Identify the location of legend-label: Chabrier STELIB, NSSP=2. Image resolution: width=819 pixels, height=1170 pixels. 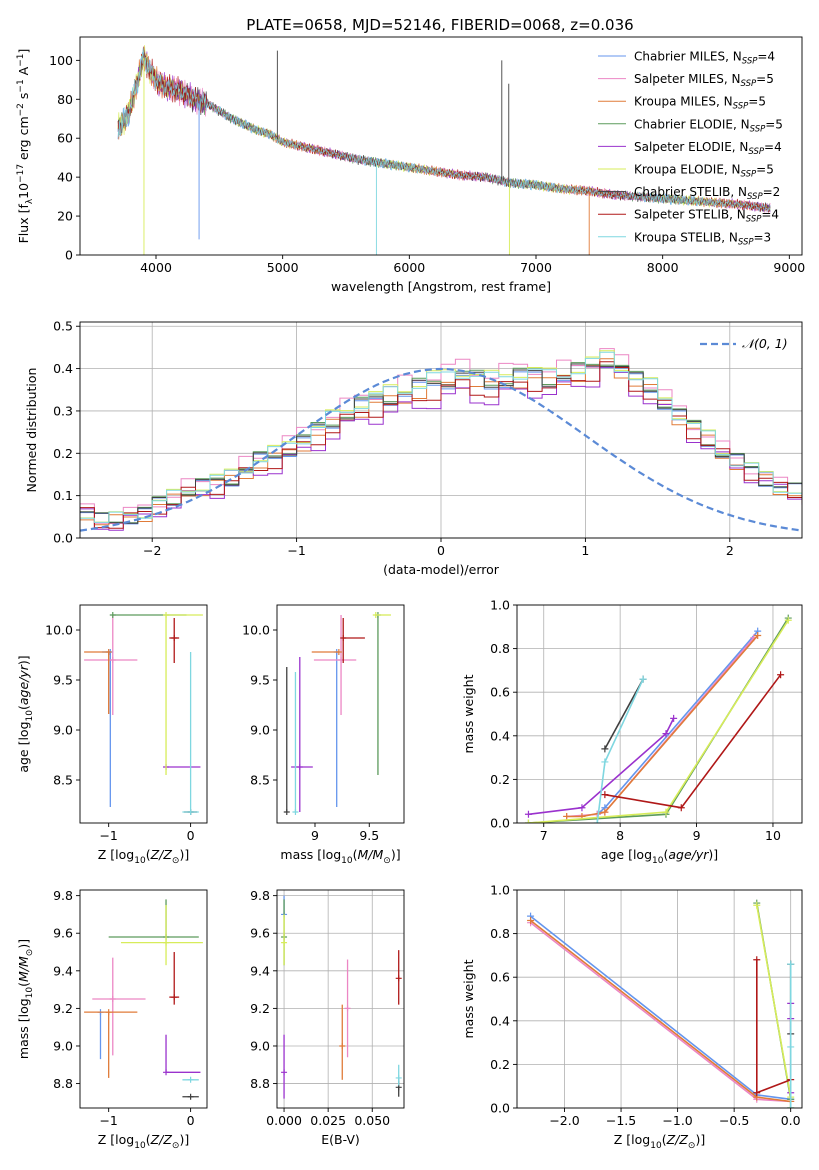
(707, 193).